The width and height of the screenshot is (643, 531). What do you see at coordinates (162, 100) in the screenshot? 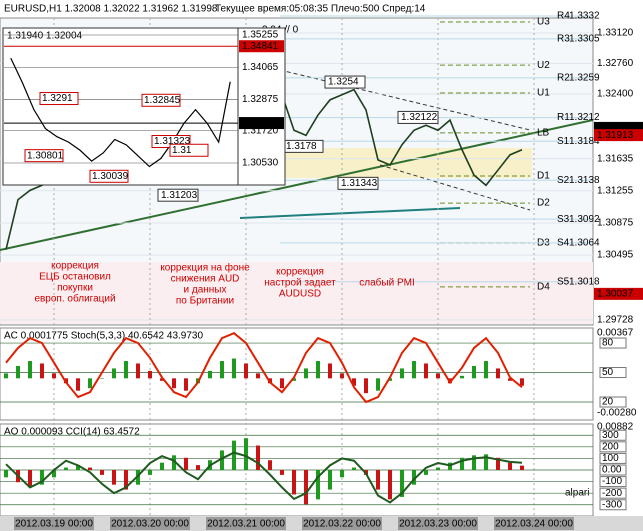
I see `price-label: 1.32845` at bounding box center [162, 100].